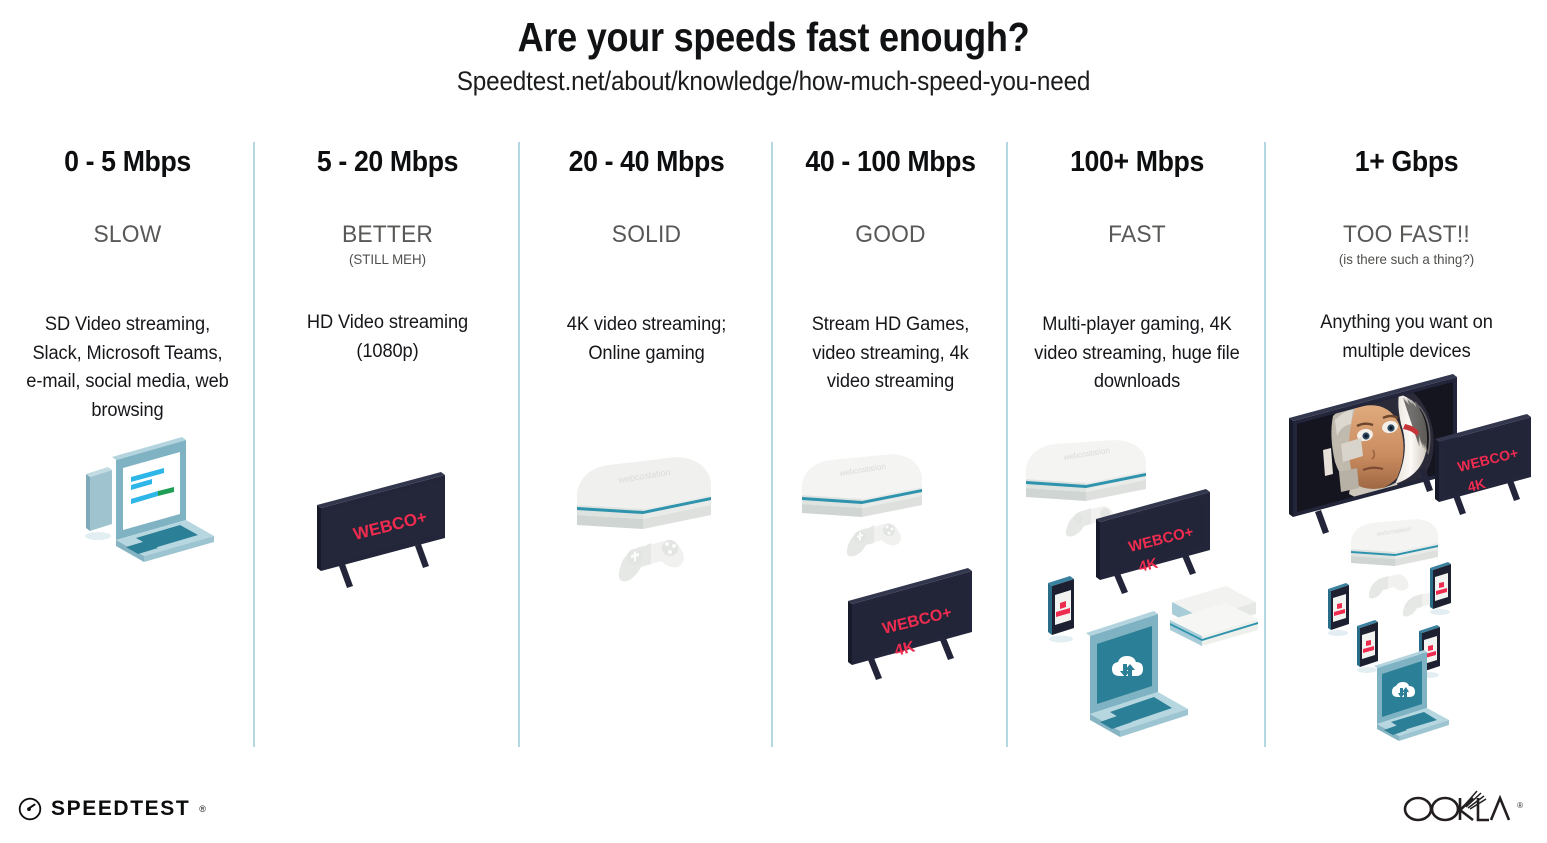 Image resolution: width=1547 pixels, height=843 pixels. I want to click on speed-range-label: 5 - 20 Mbps, so click(387, 162).